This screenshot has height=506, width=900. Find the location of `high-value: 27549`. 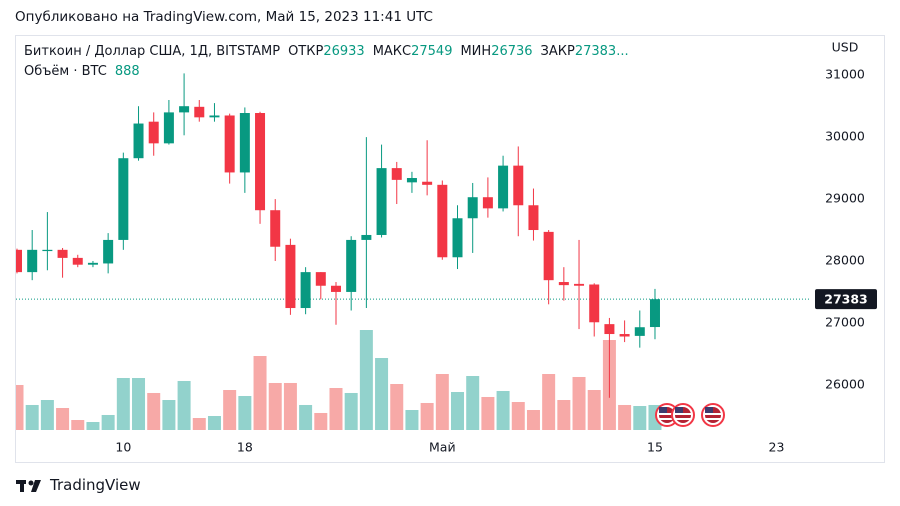

high-value: 27549 is located at coordinates (432, 51).